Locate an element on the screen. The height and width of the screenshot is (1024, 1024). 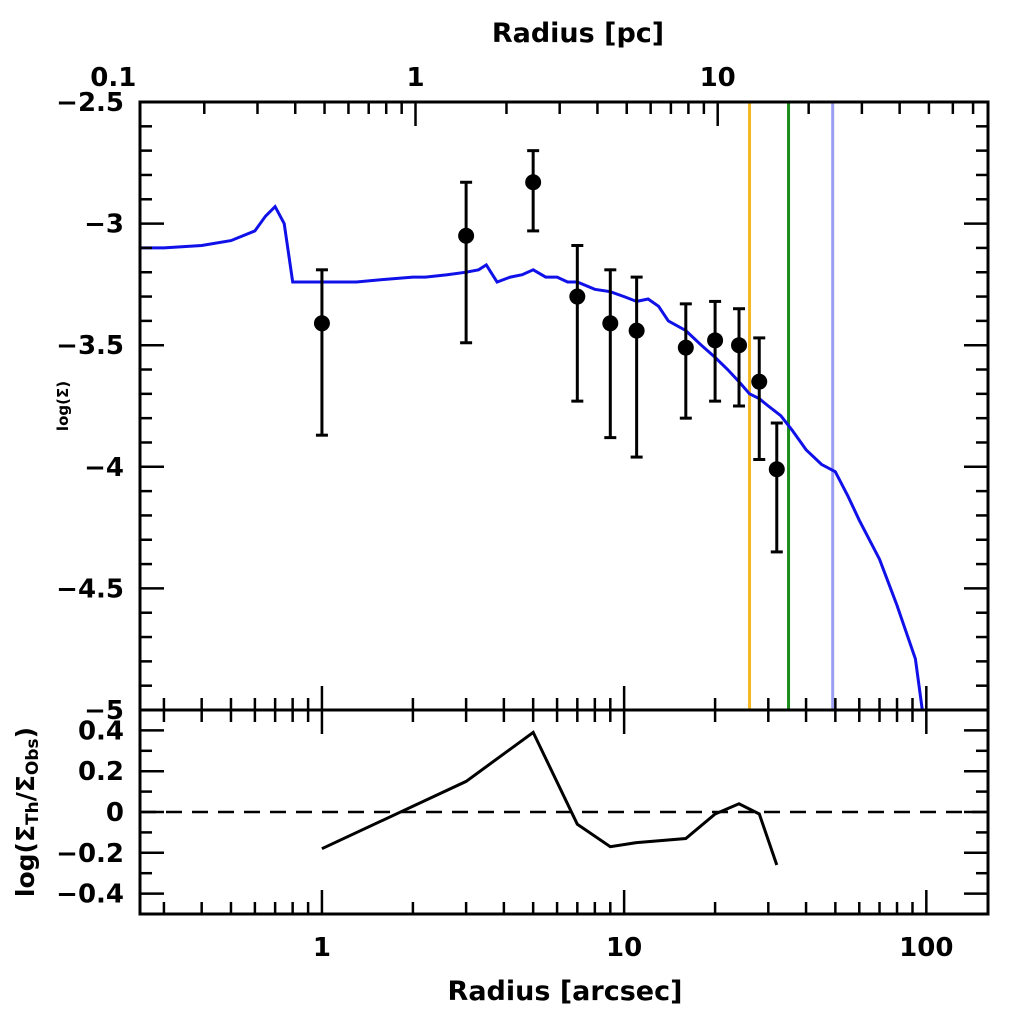
y-tick-label: −0.4 is located at coordinates (90, 895).